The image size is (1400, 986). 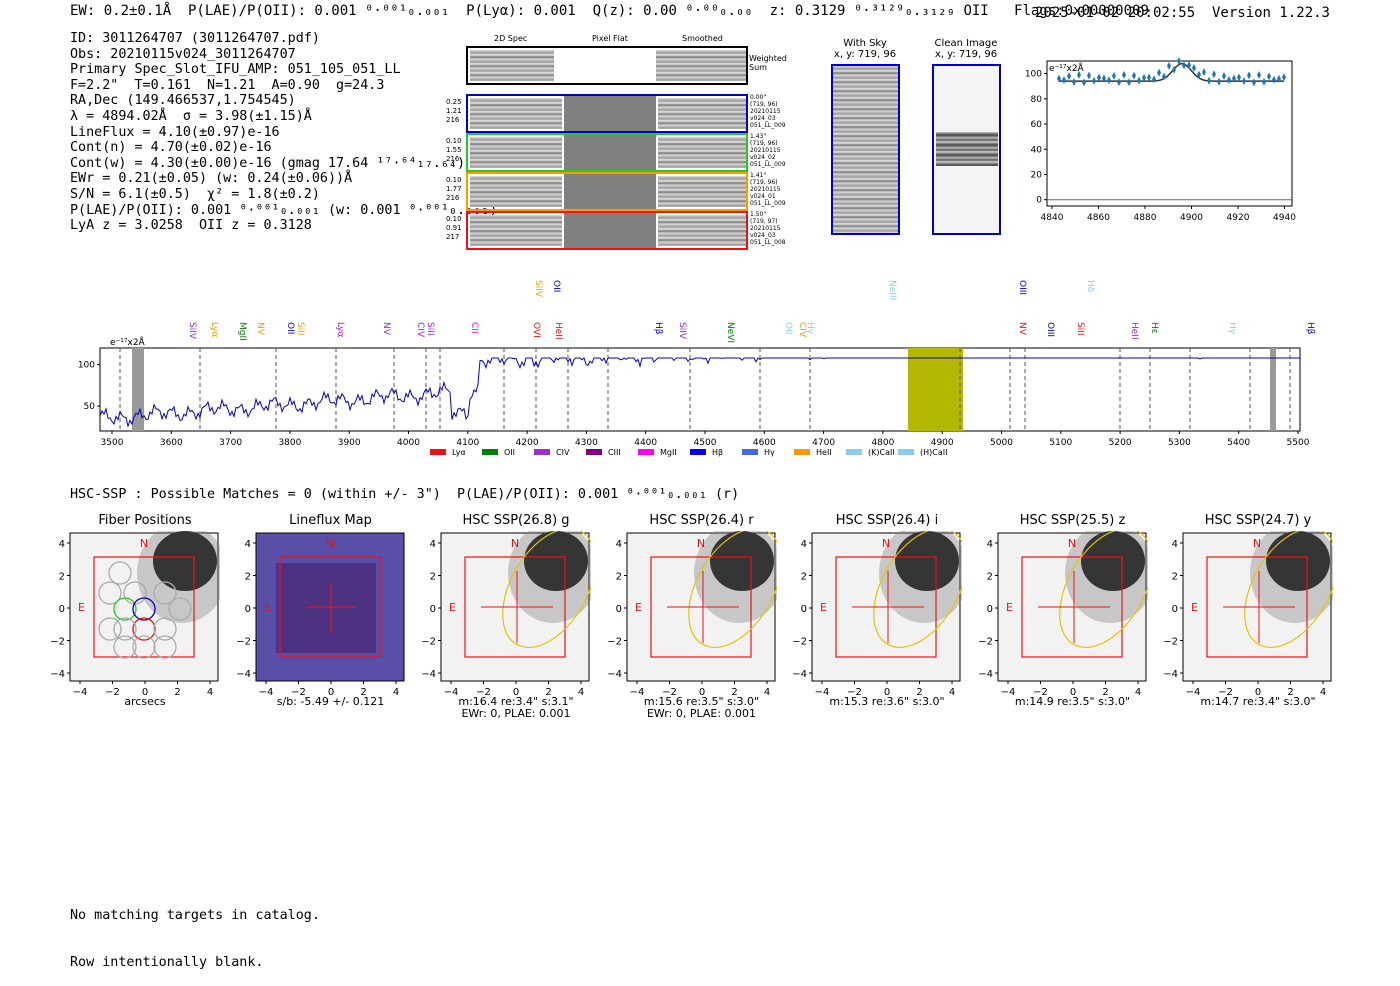 I want to click on masked-region, so click(x=1273, y=389).